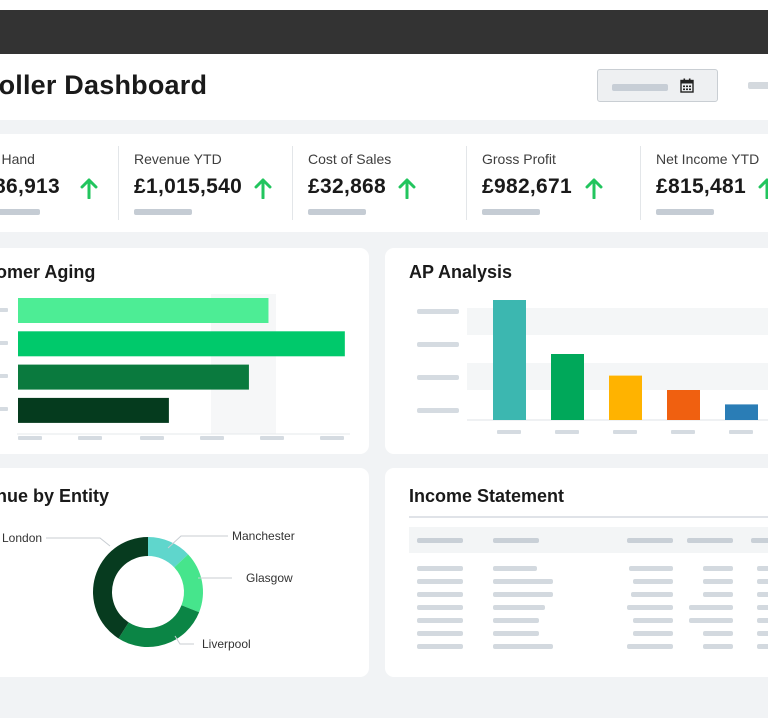  I want to click on kpi-cost-of-sales: Cost of Sales £32,868, so click(379, 183).